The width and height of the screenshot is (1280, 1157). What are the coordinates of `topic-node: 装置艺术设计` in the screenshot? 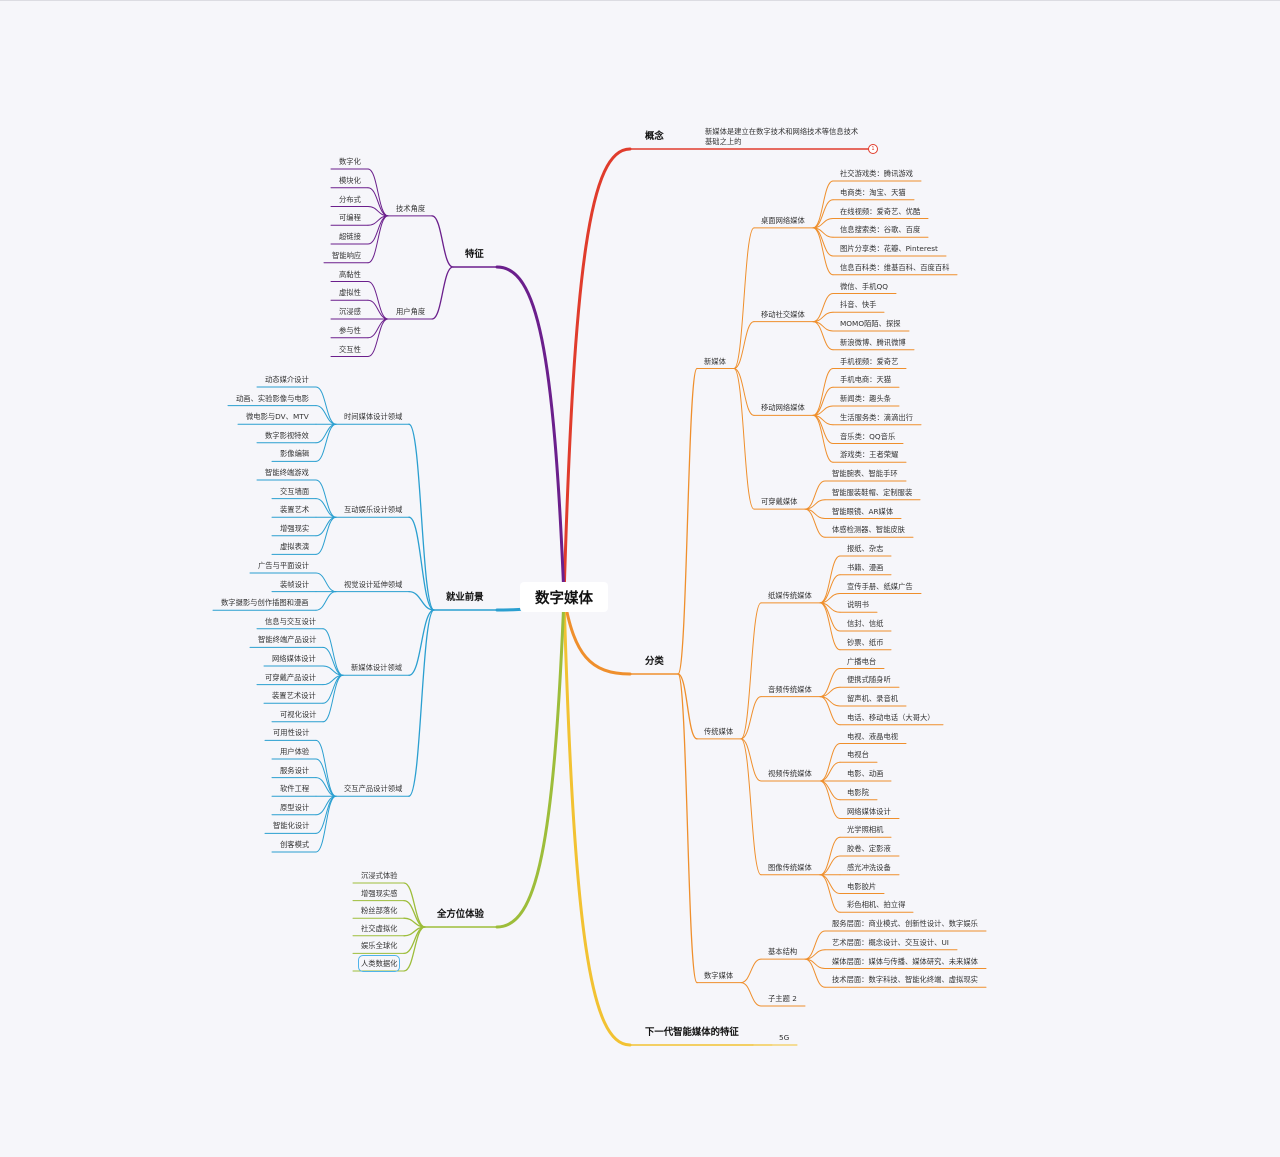 It's located at (294, 696).